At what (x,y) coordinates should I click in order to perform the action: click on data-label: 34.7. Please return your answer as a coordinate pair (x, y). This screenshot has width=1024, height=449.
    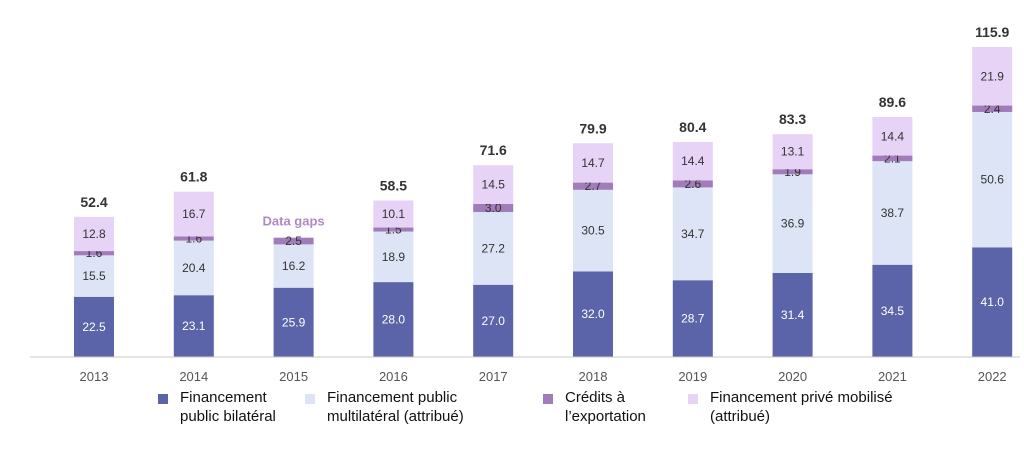
    Looking at the image, I should click on (693, 234).